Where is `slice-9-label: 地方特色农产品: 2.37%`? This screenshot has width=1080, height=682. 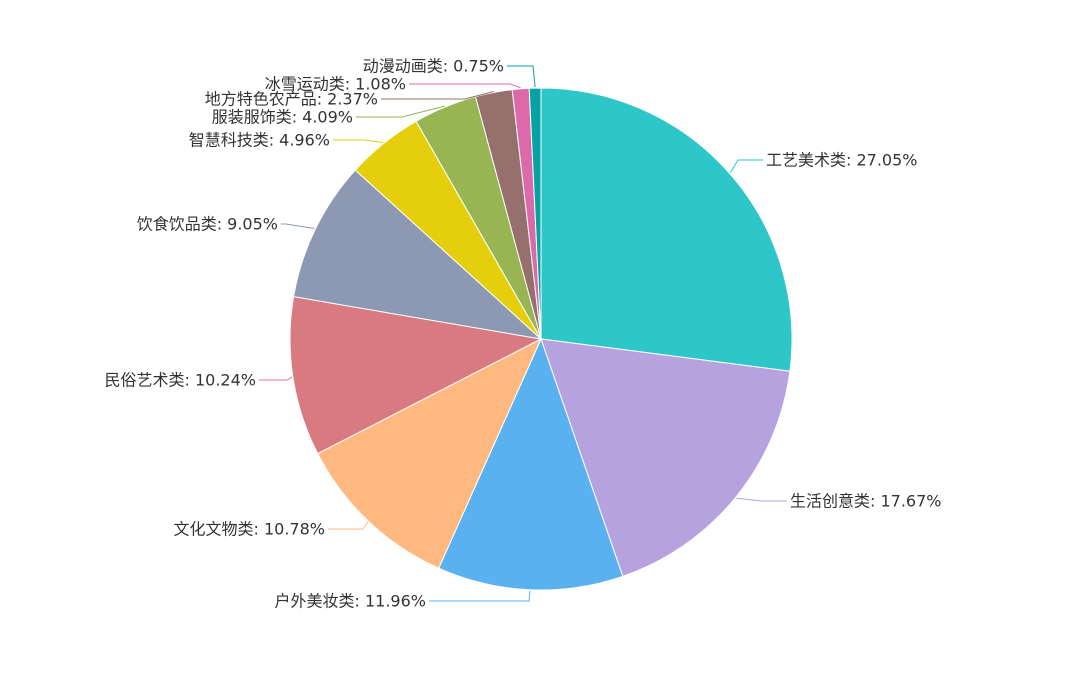
slice-9-label: 地方特色农产品: 2.37% is located at coordinates (291, 99).